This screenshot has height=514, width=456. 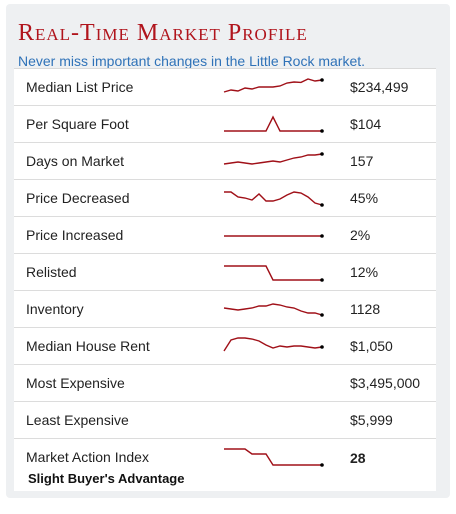 I want to click on row-most-expensive: Most Expensive $3,495,000, so click(x=225, y=383).